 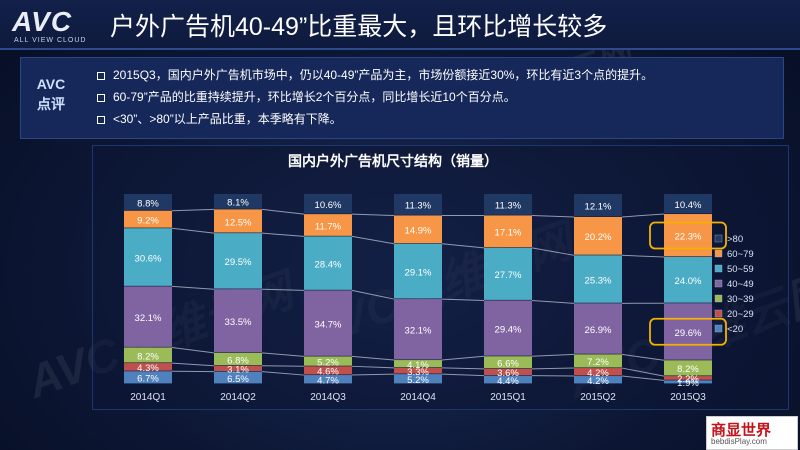 I want to click on category-label: 2015Q2, so click(x=598, y=397).